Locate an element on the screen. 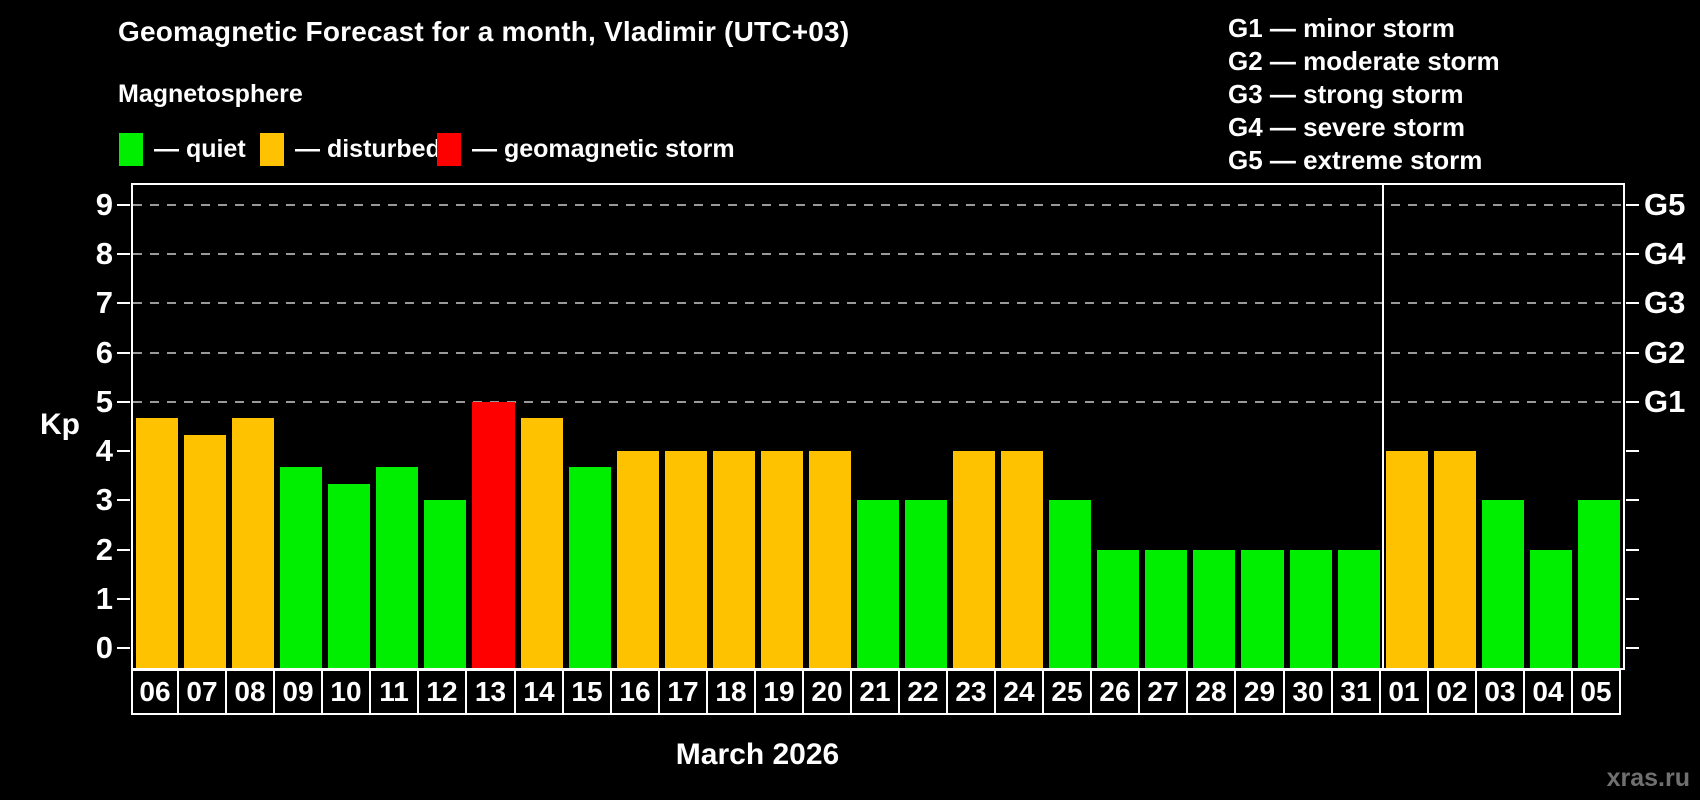 This screenshot has width=1700, height=800. x-day-label-21: 21 is located at coordinates (875, 692).